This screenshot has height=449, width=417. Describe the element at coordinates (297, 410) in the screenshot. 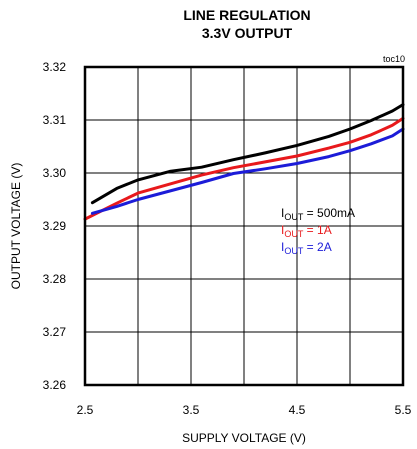

I see `x-tick-label: 4.5` at that location.